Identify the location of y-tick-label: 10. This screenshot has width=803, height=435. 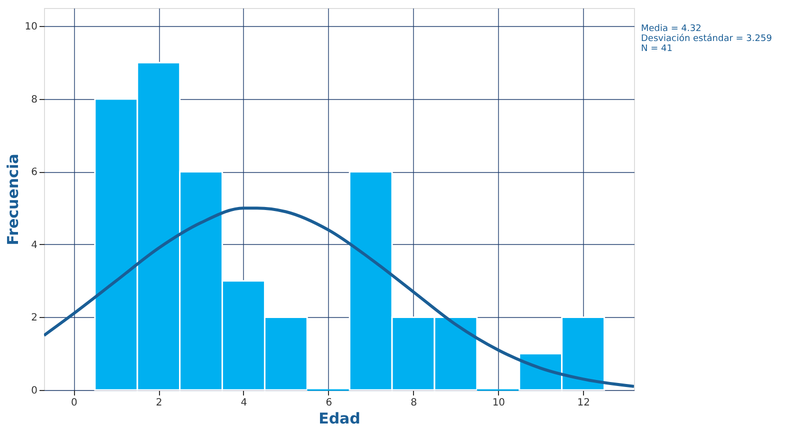
(31, 27).